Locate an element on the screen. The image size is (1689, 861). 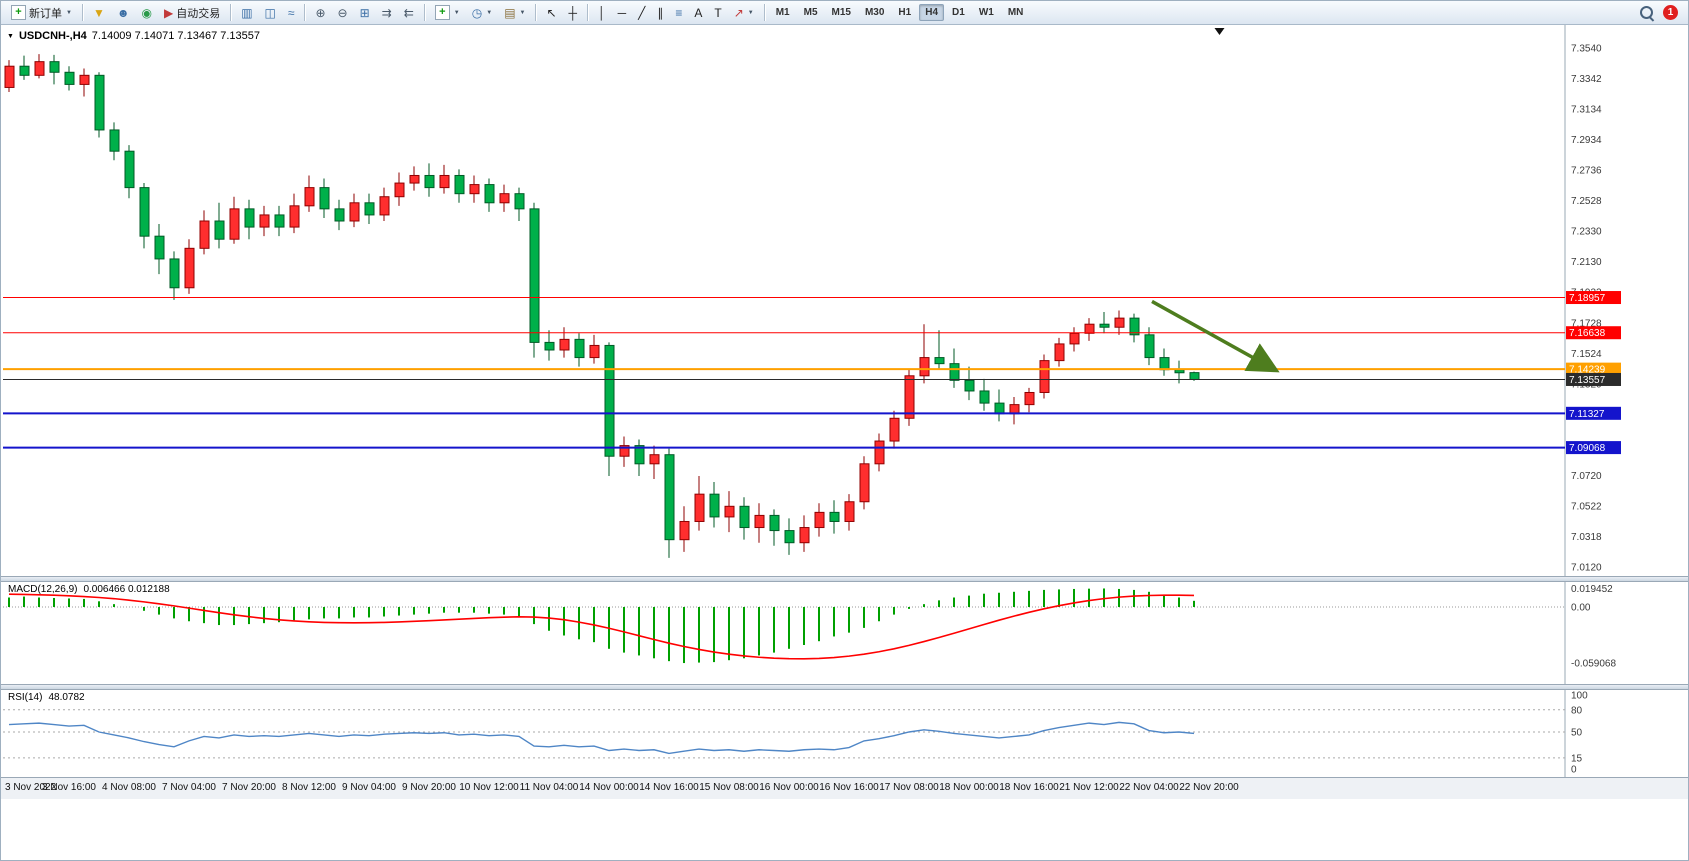
crosshair-icon-glyph: ┼ is located at coordinates (573, 12).